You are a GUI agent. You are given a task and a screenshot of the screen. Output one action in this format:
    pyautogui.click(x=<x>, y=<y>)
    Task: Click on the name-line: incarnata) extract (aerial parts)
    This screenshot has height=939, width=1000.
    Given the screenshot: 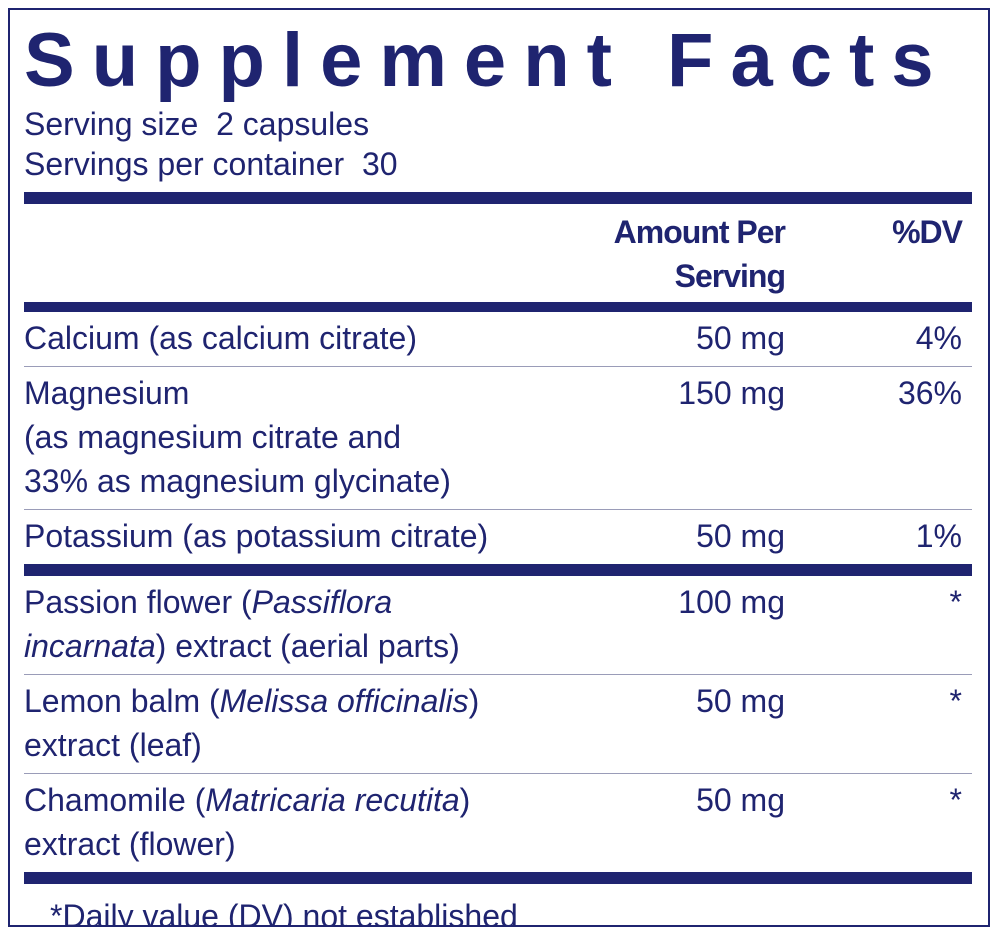 What is the action you would take?
    pyautogui.click(x=284, y=646)
    